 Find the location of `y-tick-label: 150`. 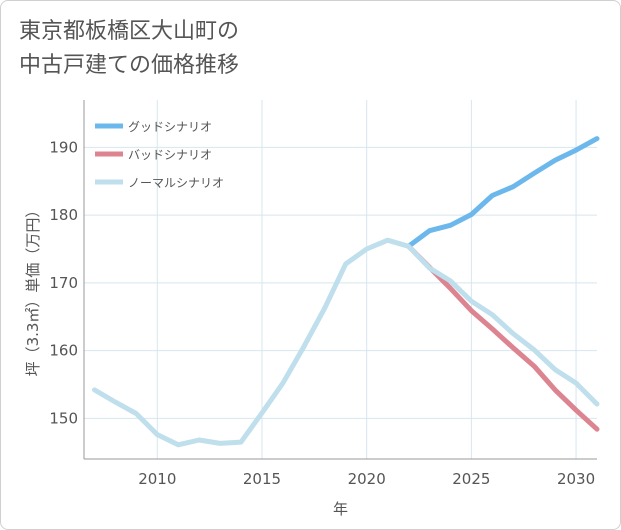

y-tick-label: 150 is located at coordinates (63, 418).